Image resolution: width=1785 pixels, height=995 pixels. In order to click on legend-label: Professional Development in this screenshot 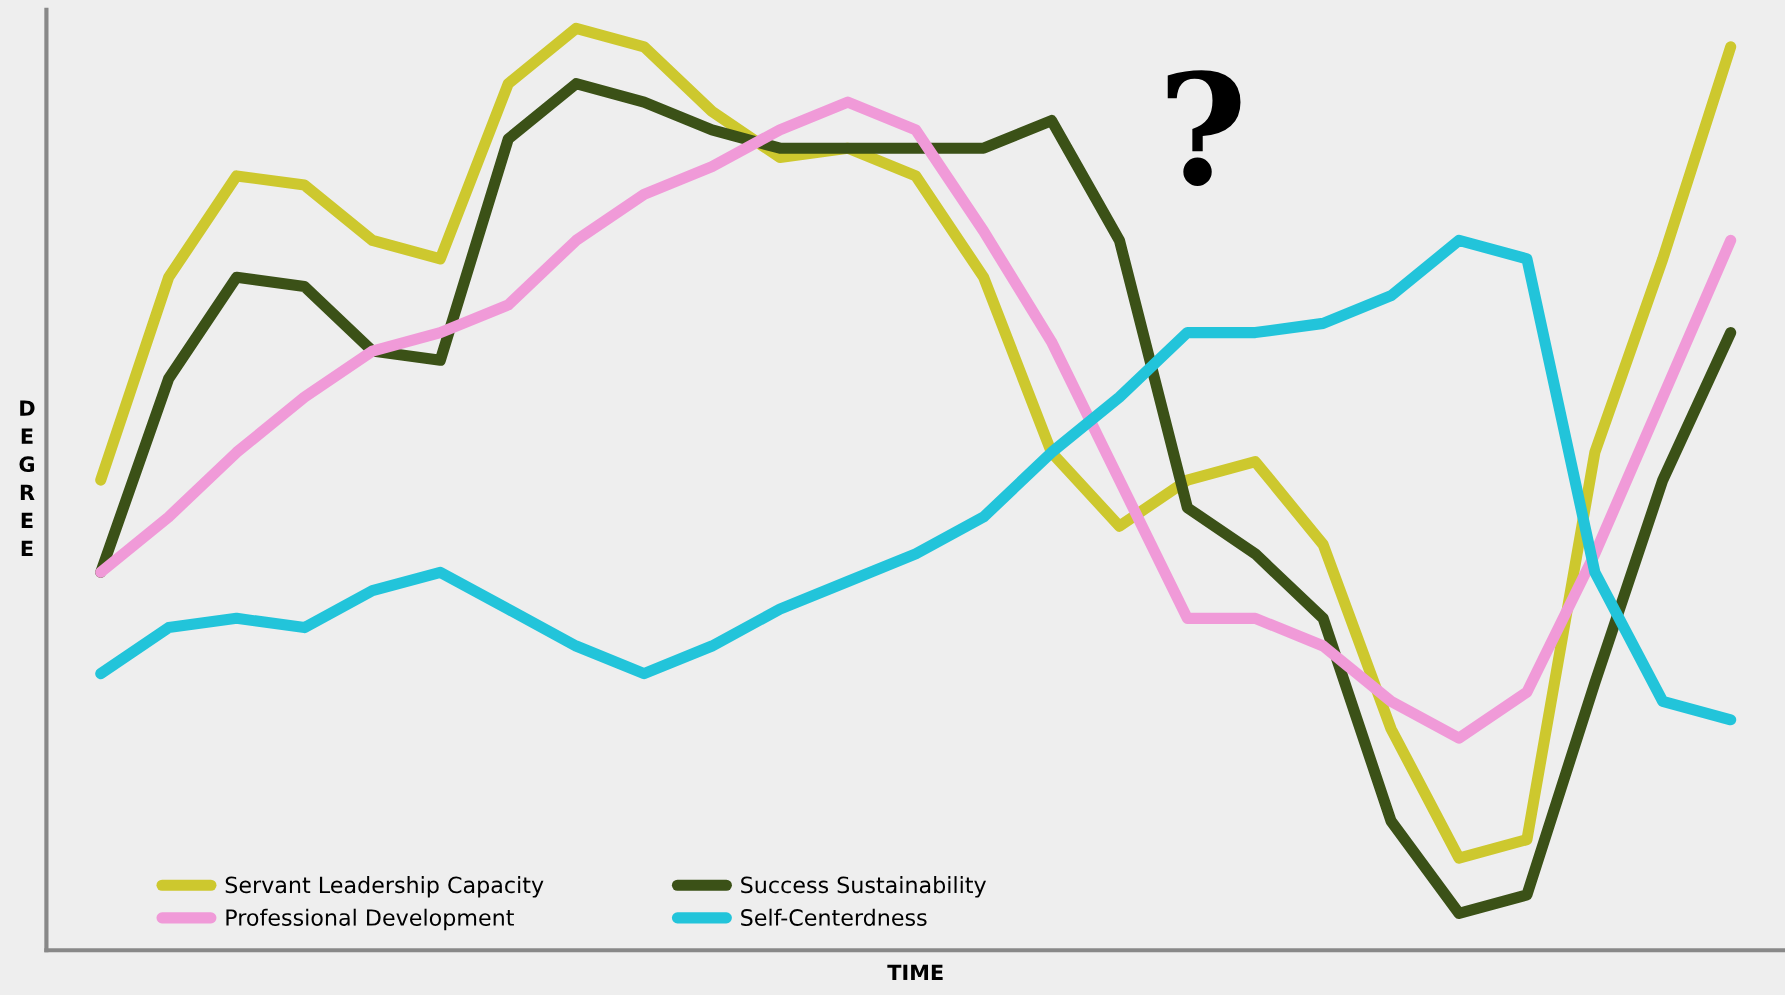, I will do `click(370, 919)`.